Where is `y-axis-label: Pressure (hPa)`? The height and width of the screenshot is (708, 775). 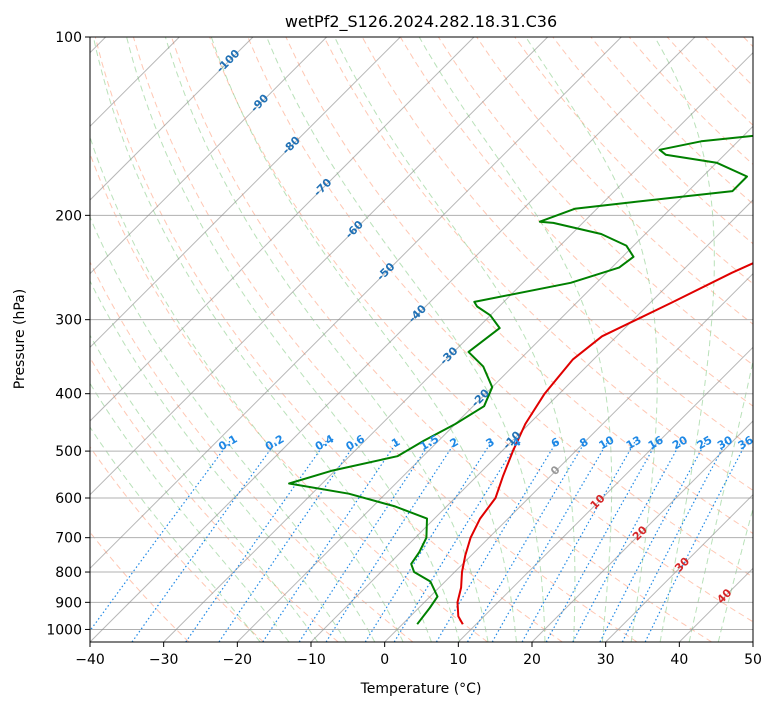 y-axis-label: Pressure (hPa) is located at coordinates (20, 339).